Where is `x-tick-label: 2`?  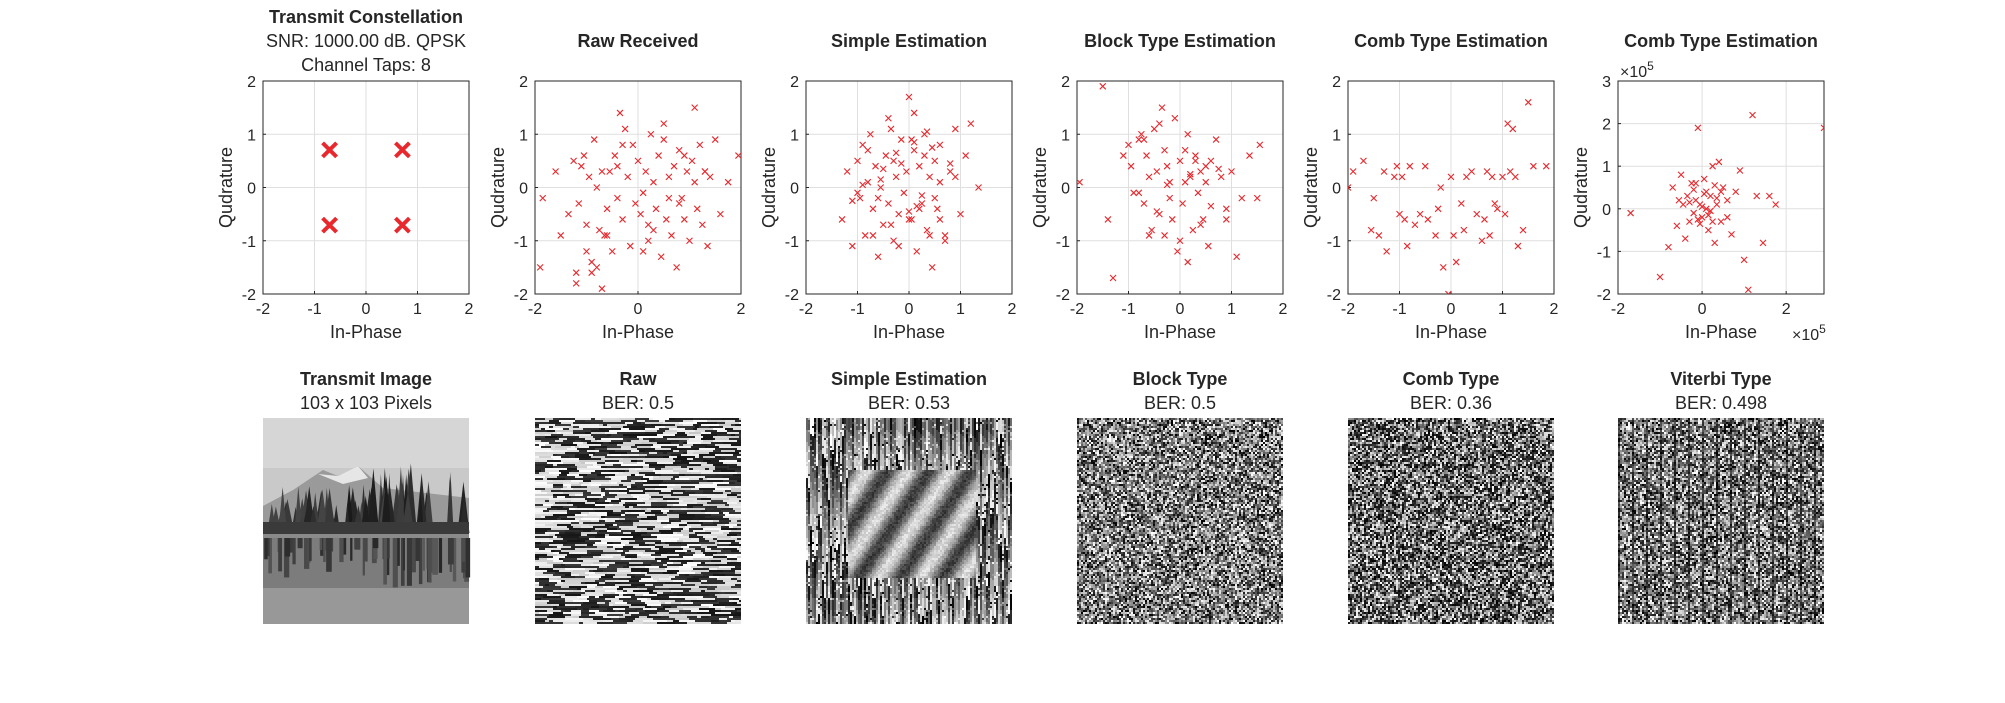
x-tick-label: 2 is located at coordinates (1786, 309).